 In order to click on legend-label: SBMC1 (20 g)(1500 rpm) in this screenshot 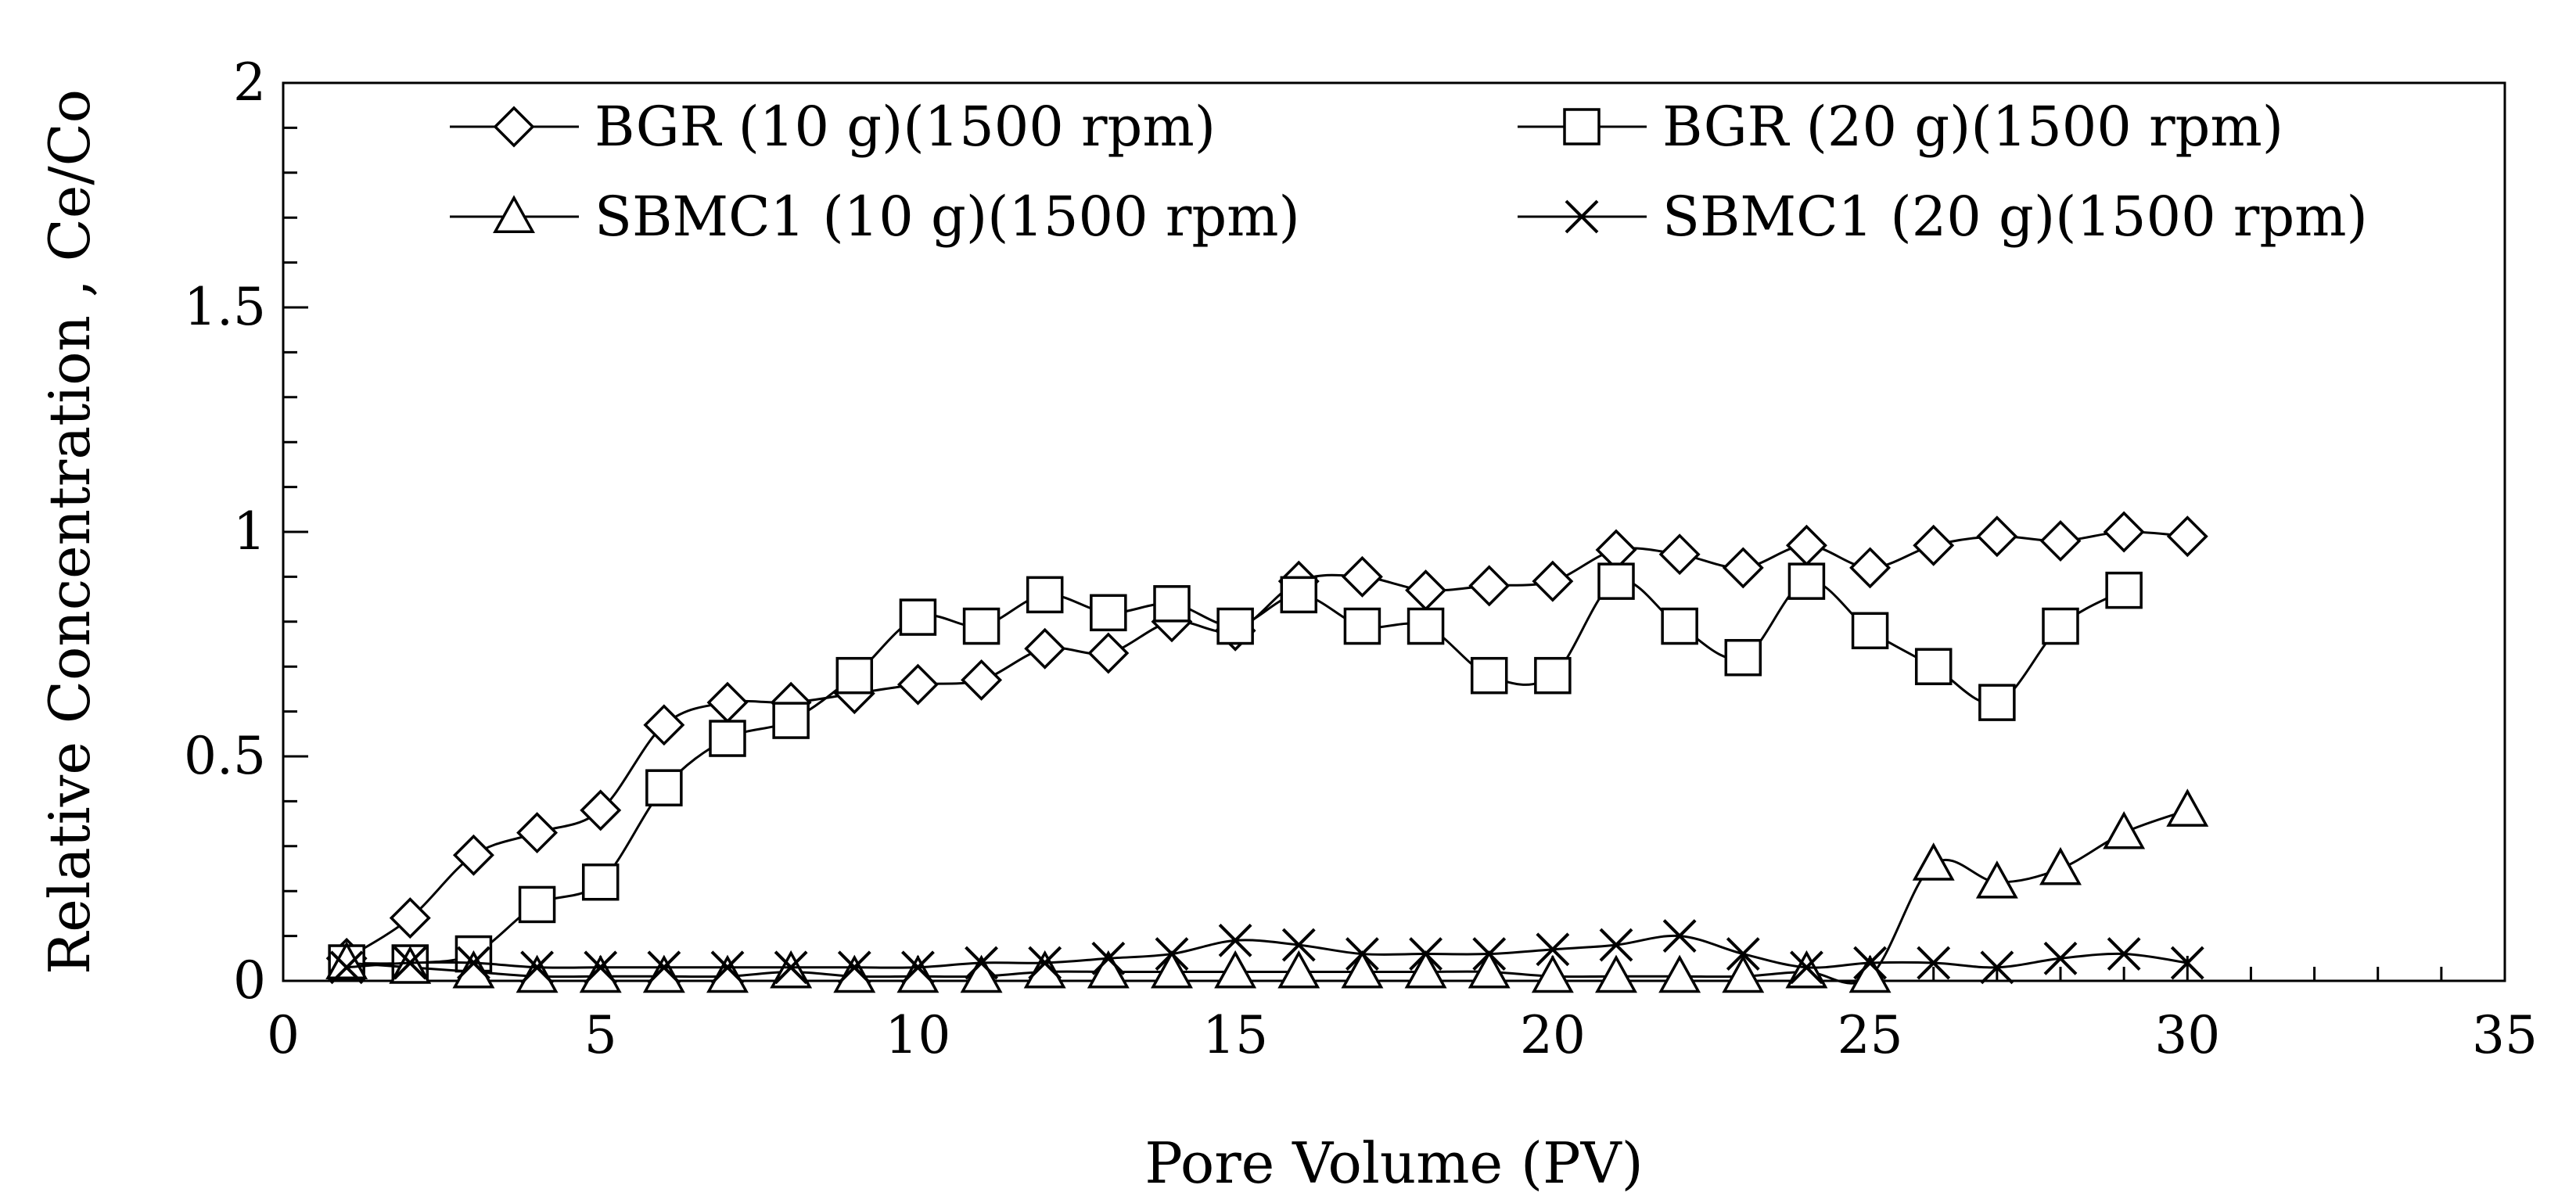, I will do `click(2015, 217)`.